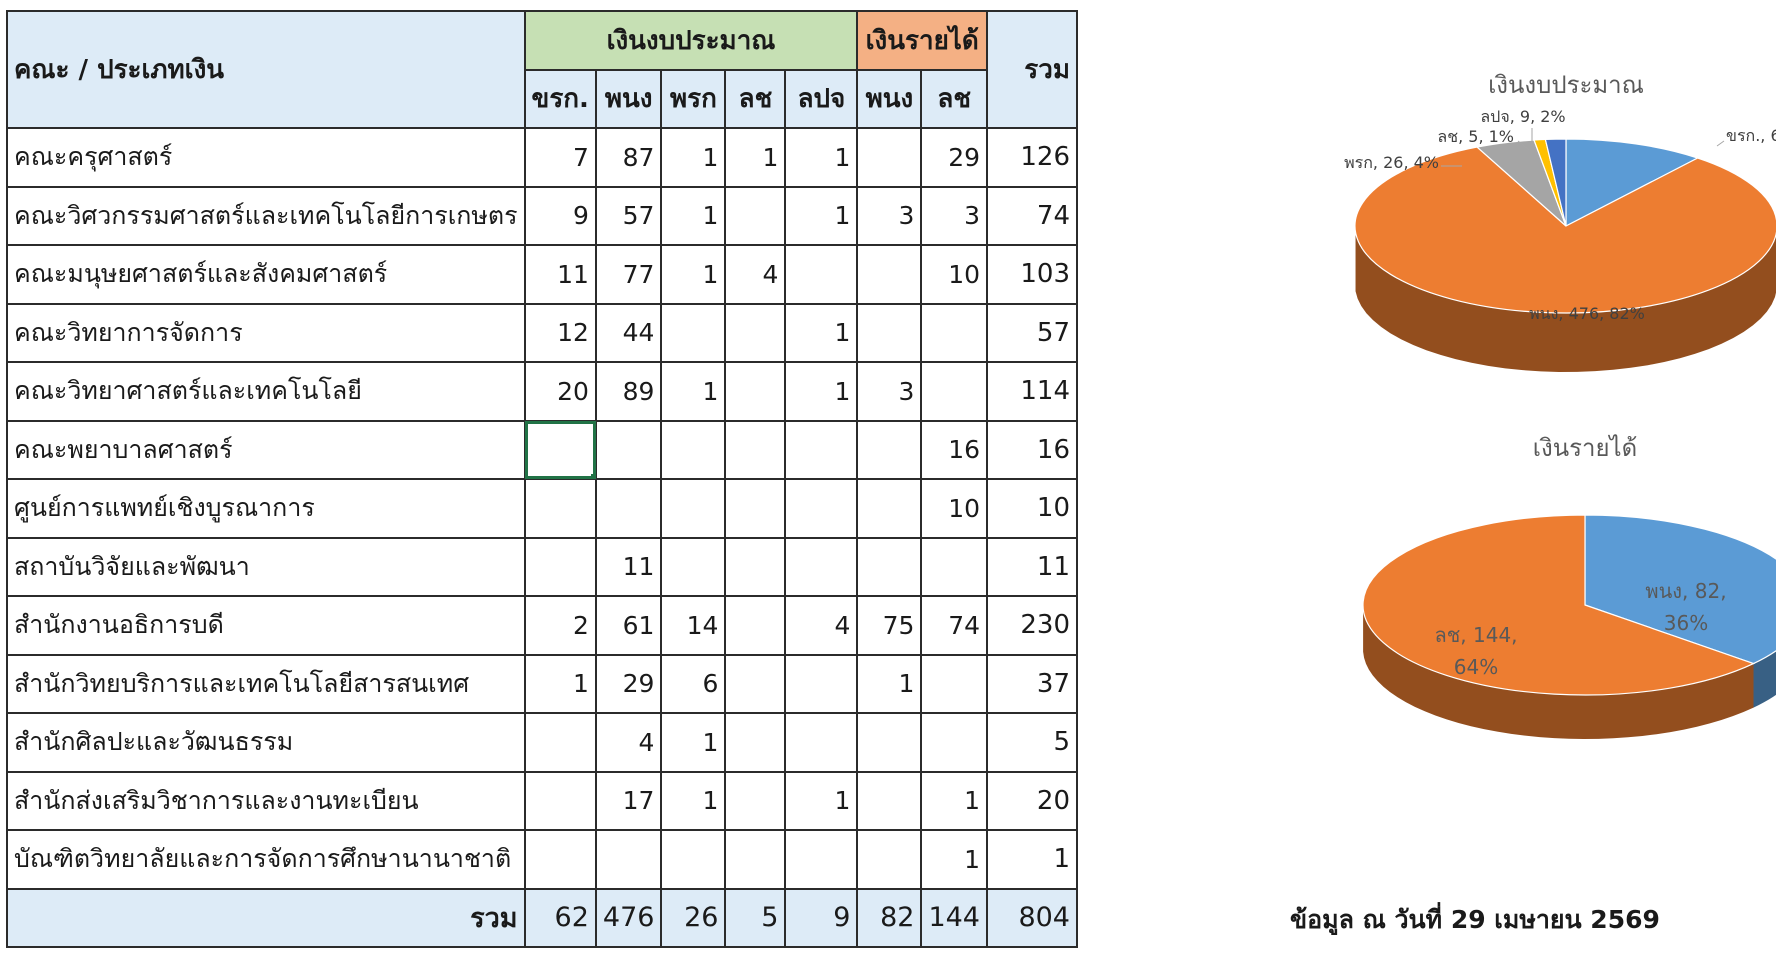 Image resolution: width=1776 pixels, height=969 pixels. What do you see at coordinates (628, 215) in the screenshot?
I see `value-cell: 57` at bounding box center [628, 215].